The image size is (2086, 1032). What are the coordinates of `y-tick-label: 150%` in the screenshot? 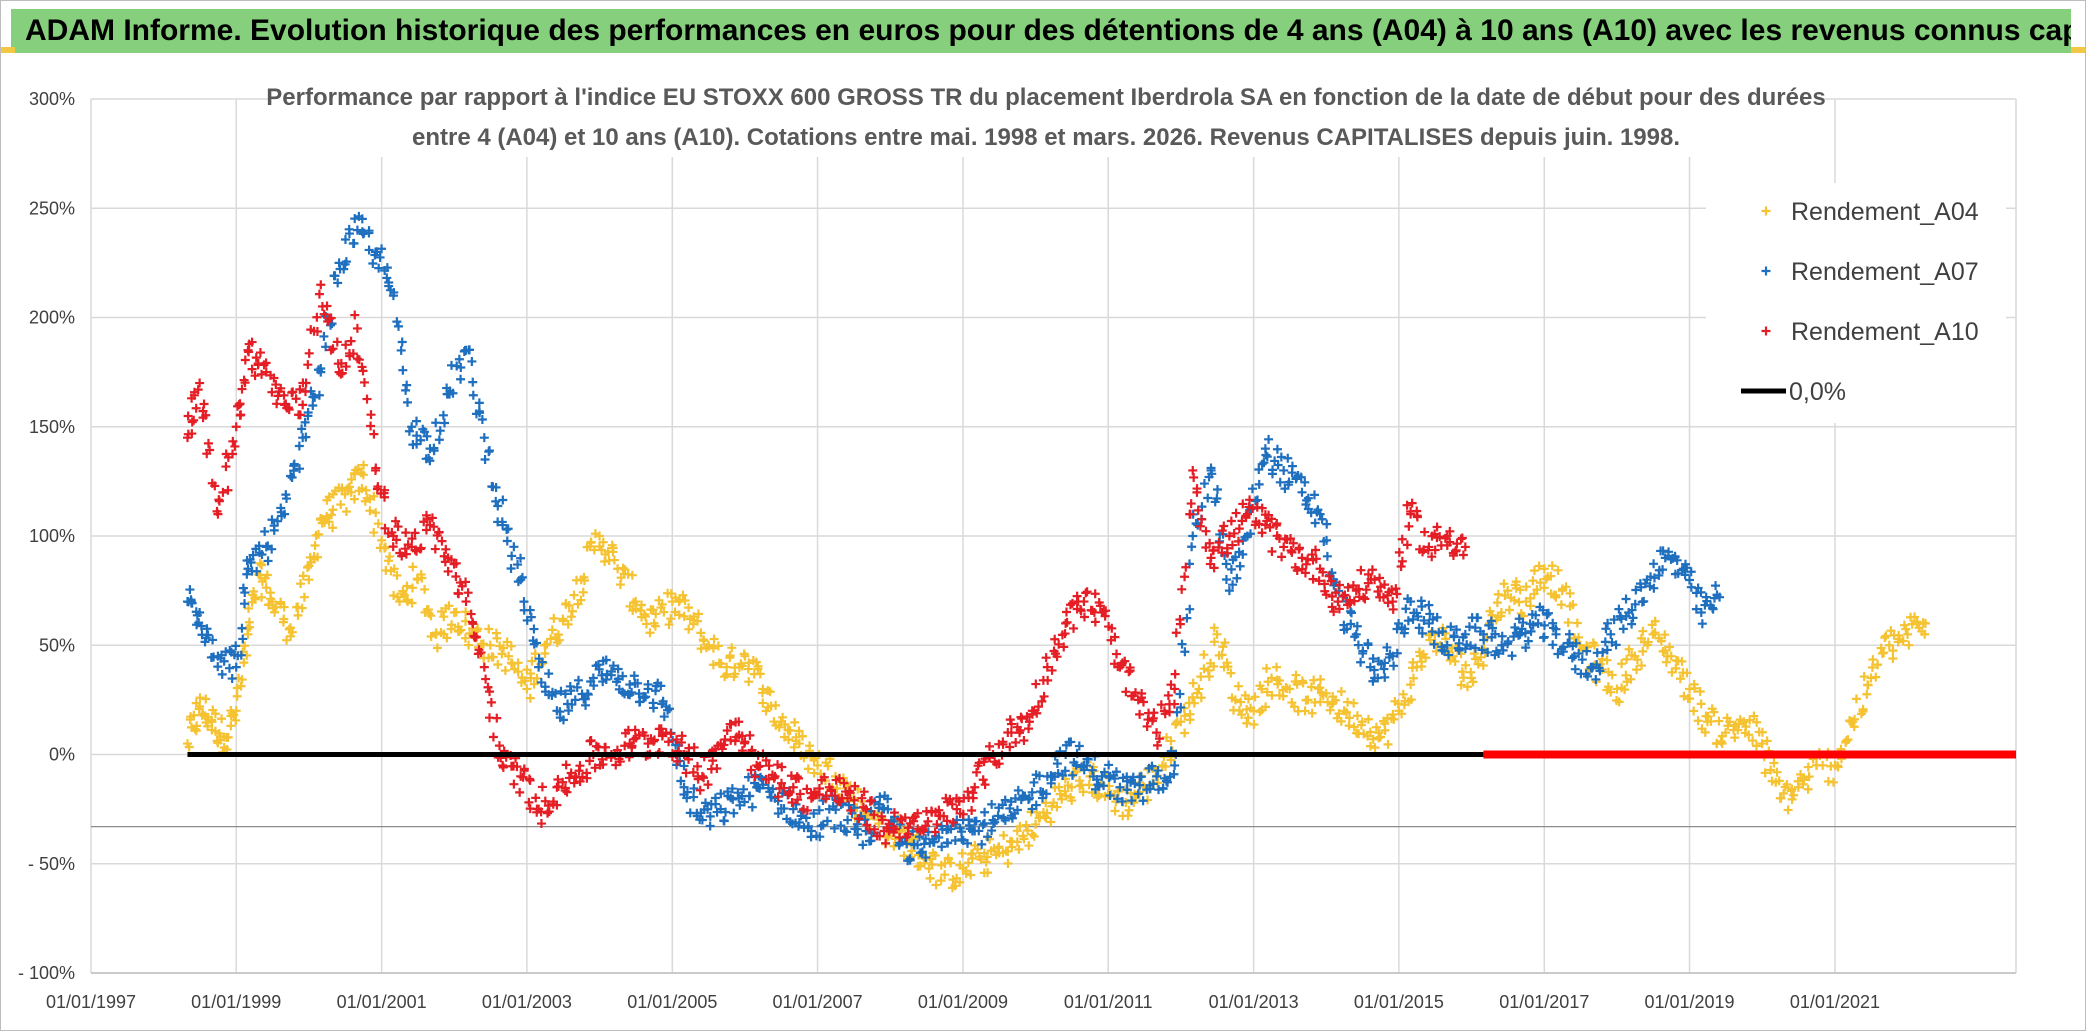 It's located at (52, 427).